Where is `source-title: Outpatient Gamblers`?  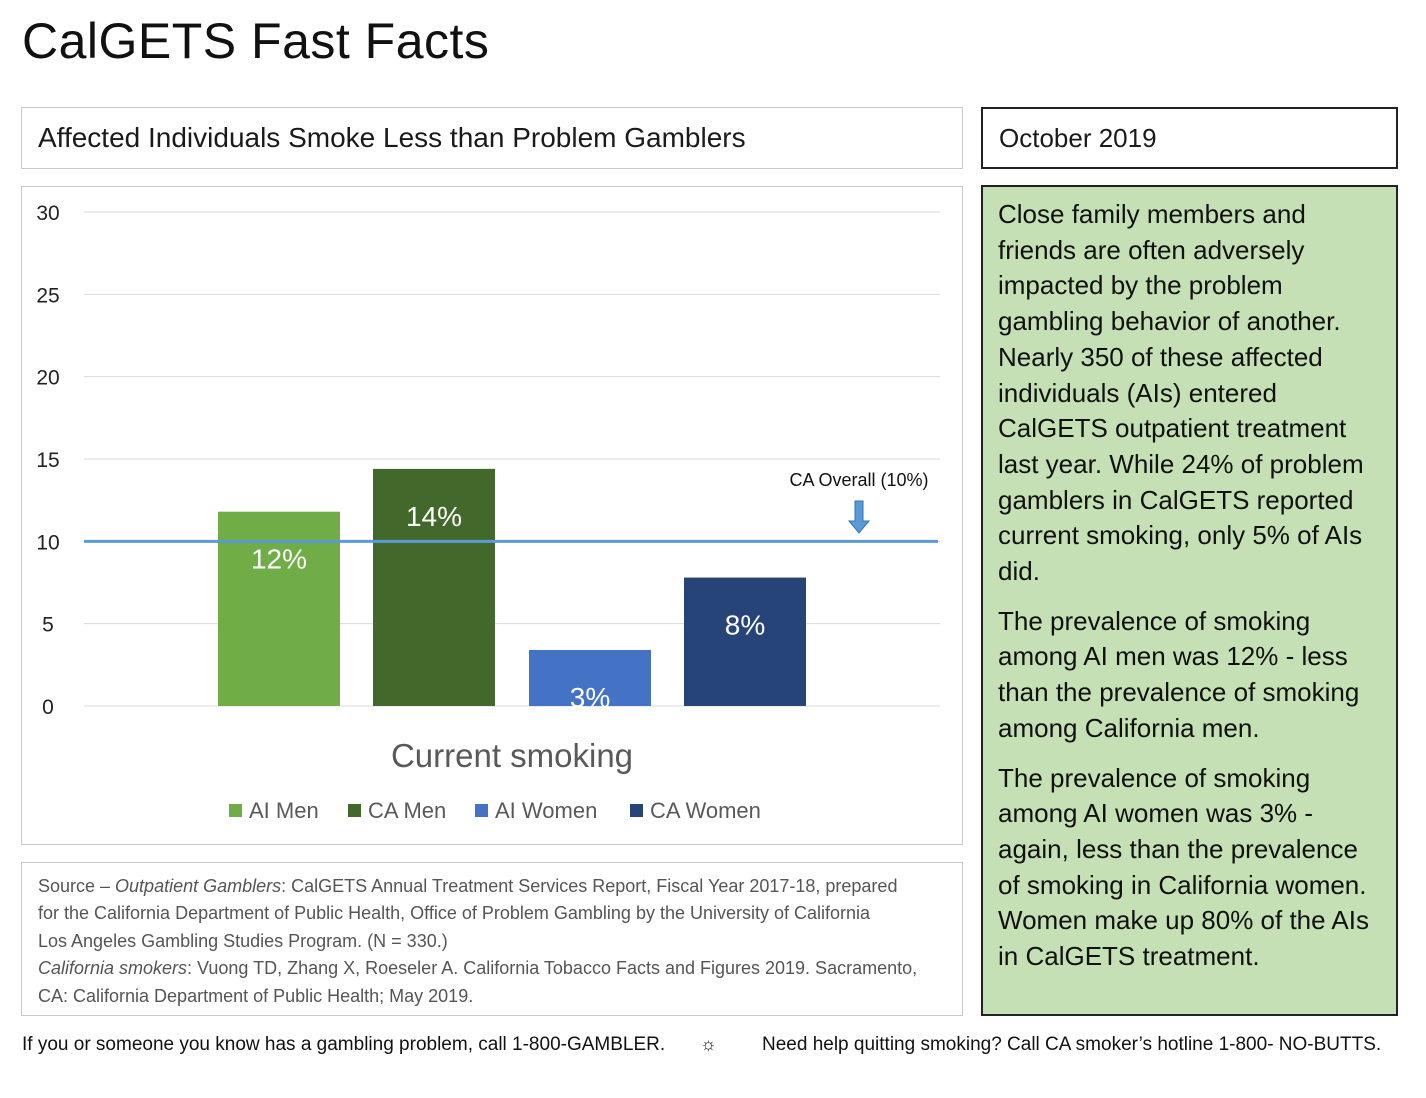
source-title: Outpatient Gamblers is located at coordinates (198, 886).